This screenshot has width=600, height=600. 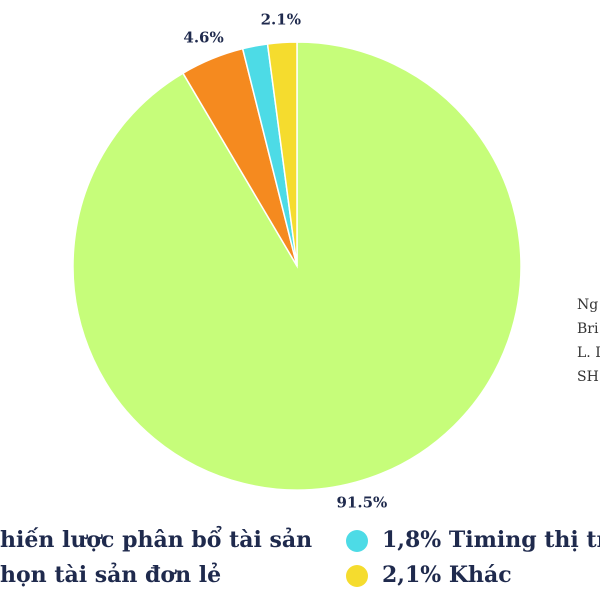 I want to click on legend-label: hiến lược phân bổ tài sản, so click(x=156, y=539).